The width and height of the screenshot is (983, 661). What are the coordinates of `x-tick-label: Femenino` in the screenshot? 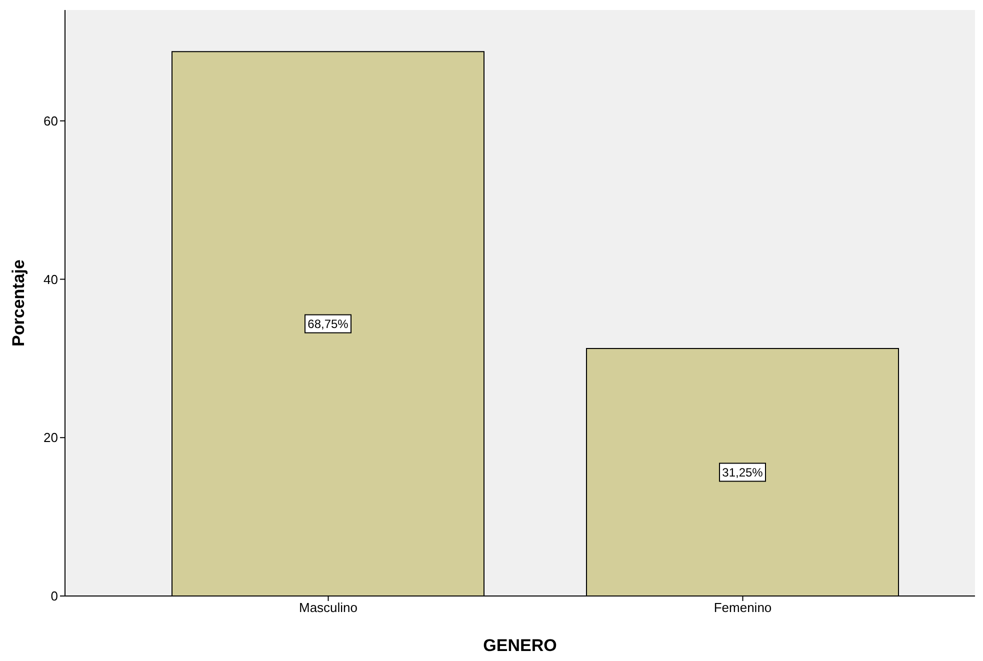 It's located at (743, 608).